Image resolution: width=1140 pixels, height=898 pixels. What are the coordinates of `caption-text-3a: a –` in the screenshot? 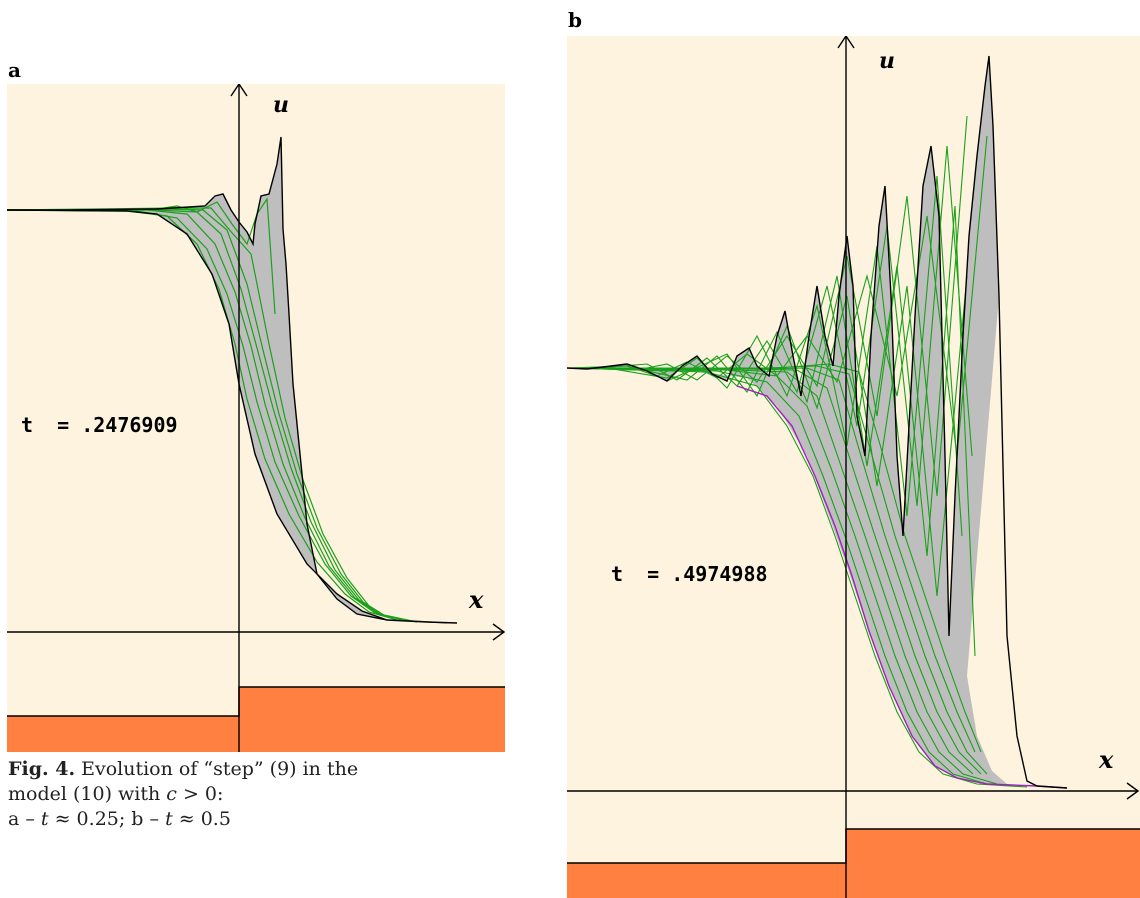 It's located at (24, 819).